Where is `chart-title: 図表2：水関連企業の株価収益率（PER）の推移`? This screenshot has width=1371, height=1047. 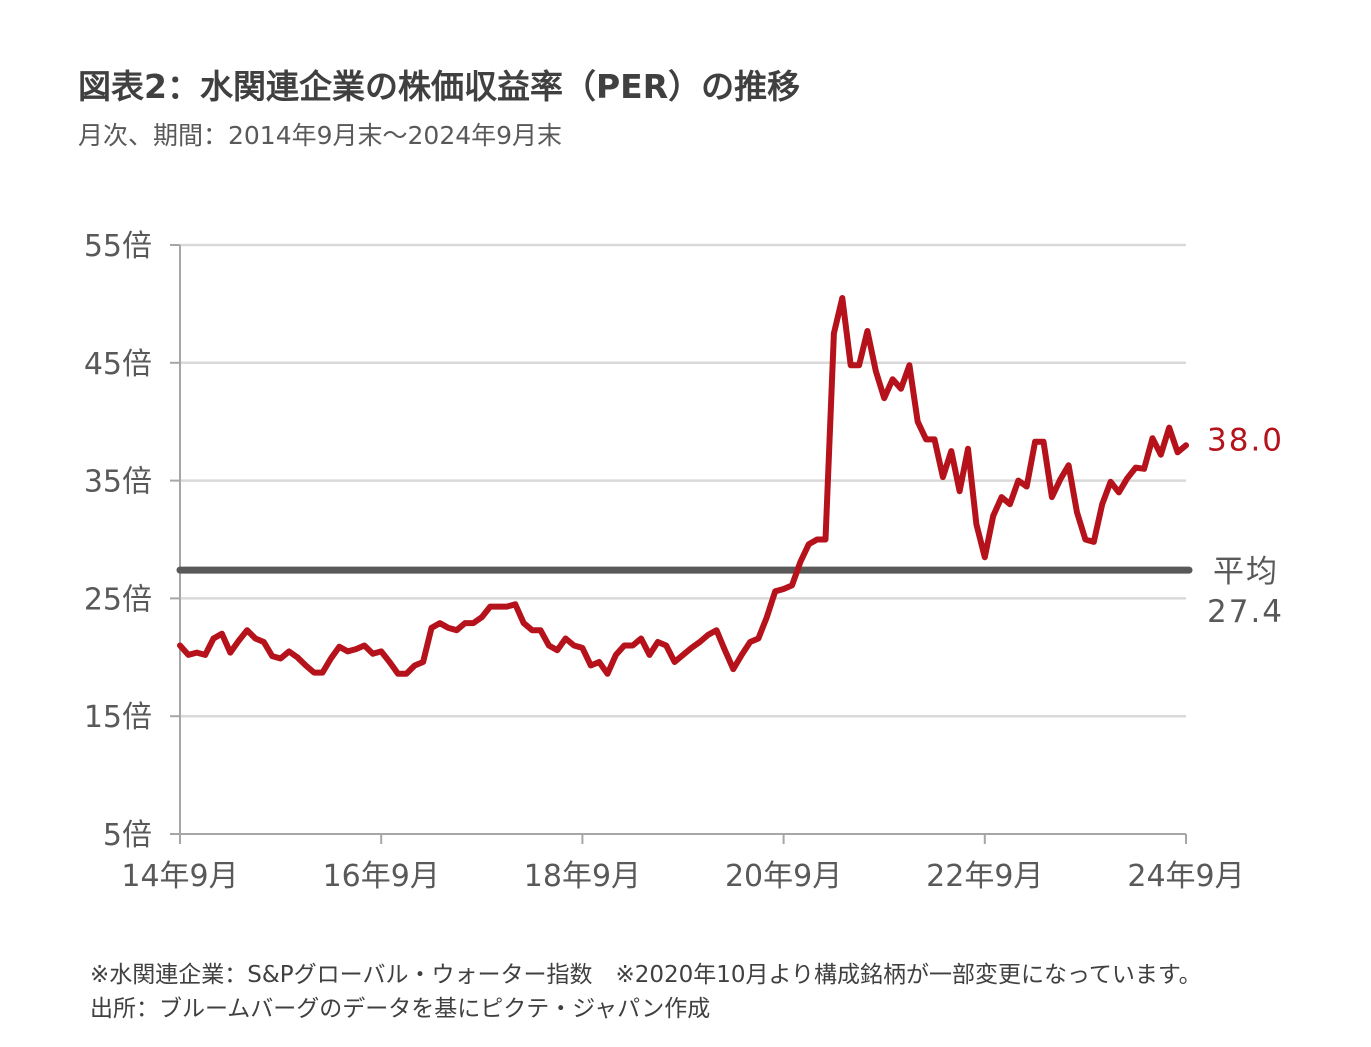
chart-title: 図表2：水関連企業の株価収益率（PER）の推移 is located at coordinates (439, 86).